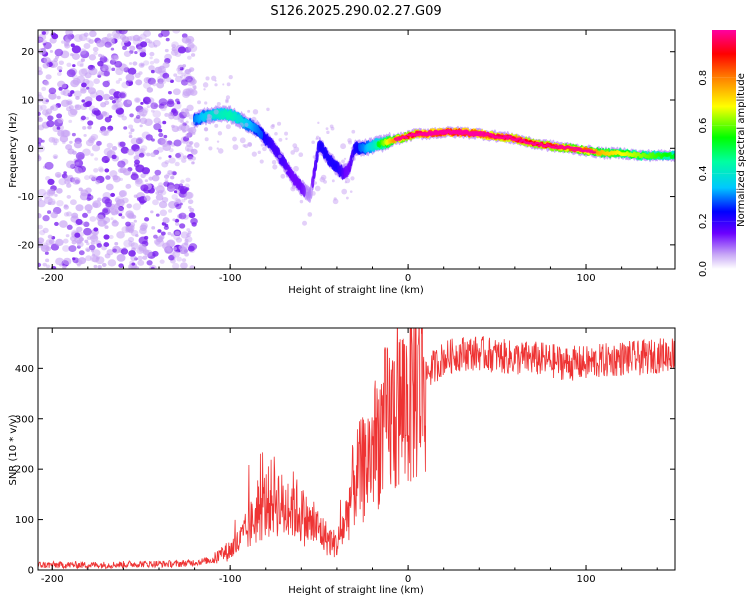 The height and width of the screenshot is (600, 750). Describe the element at coordinates (741, 150) in the screenshot. I see `colorbar-label: Normalized spectral amplitude` at that location.